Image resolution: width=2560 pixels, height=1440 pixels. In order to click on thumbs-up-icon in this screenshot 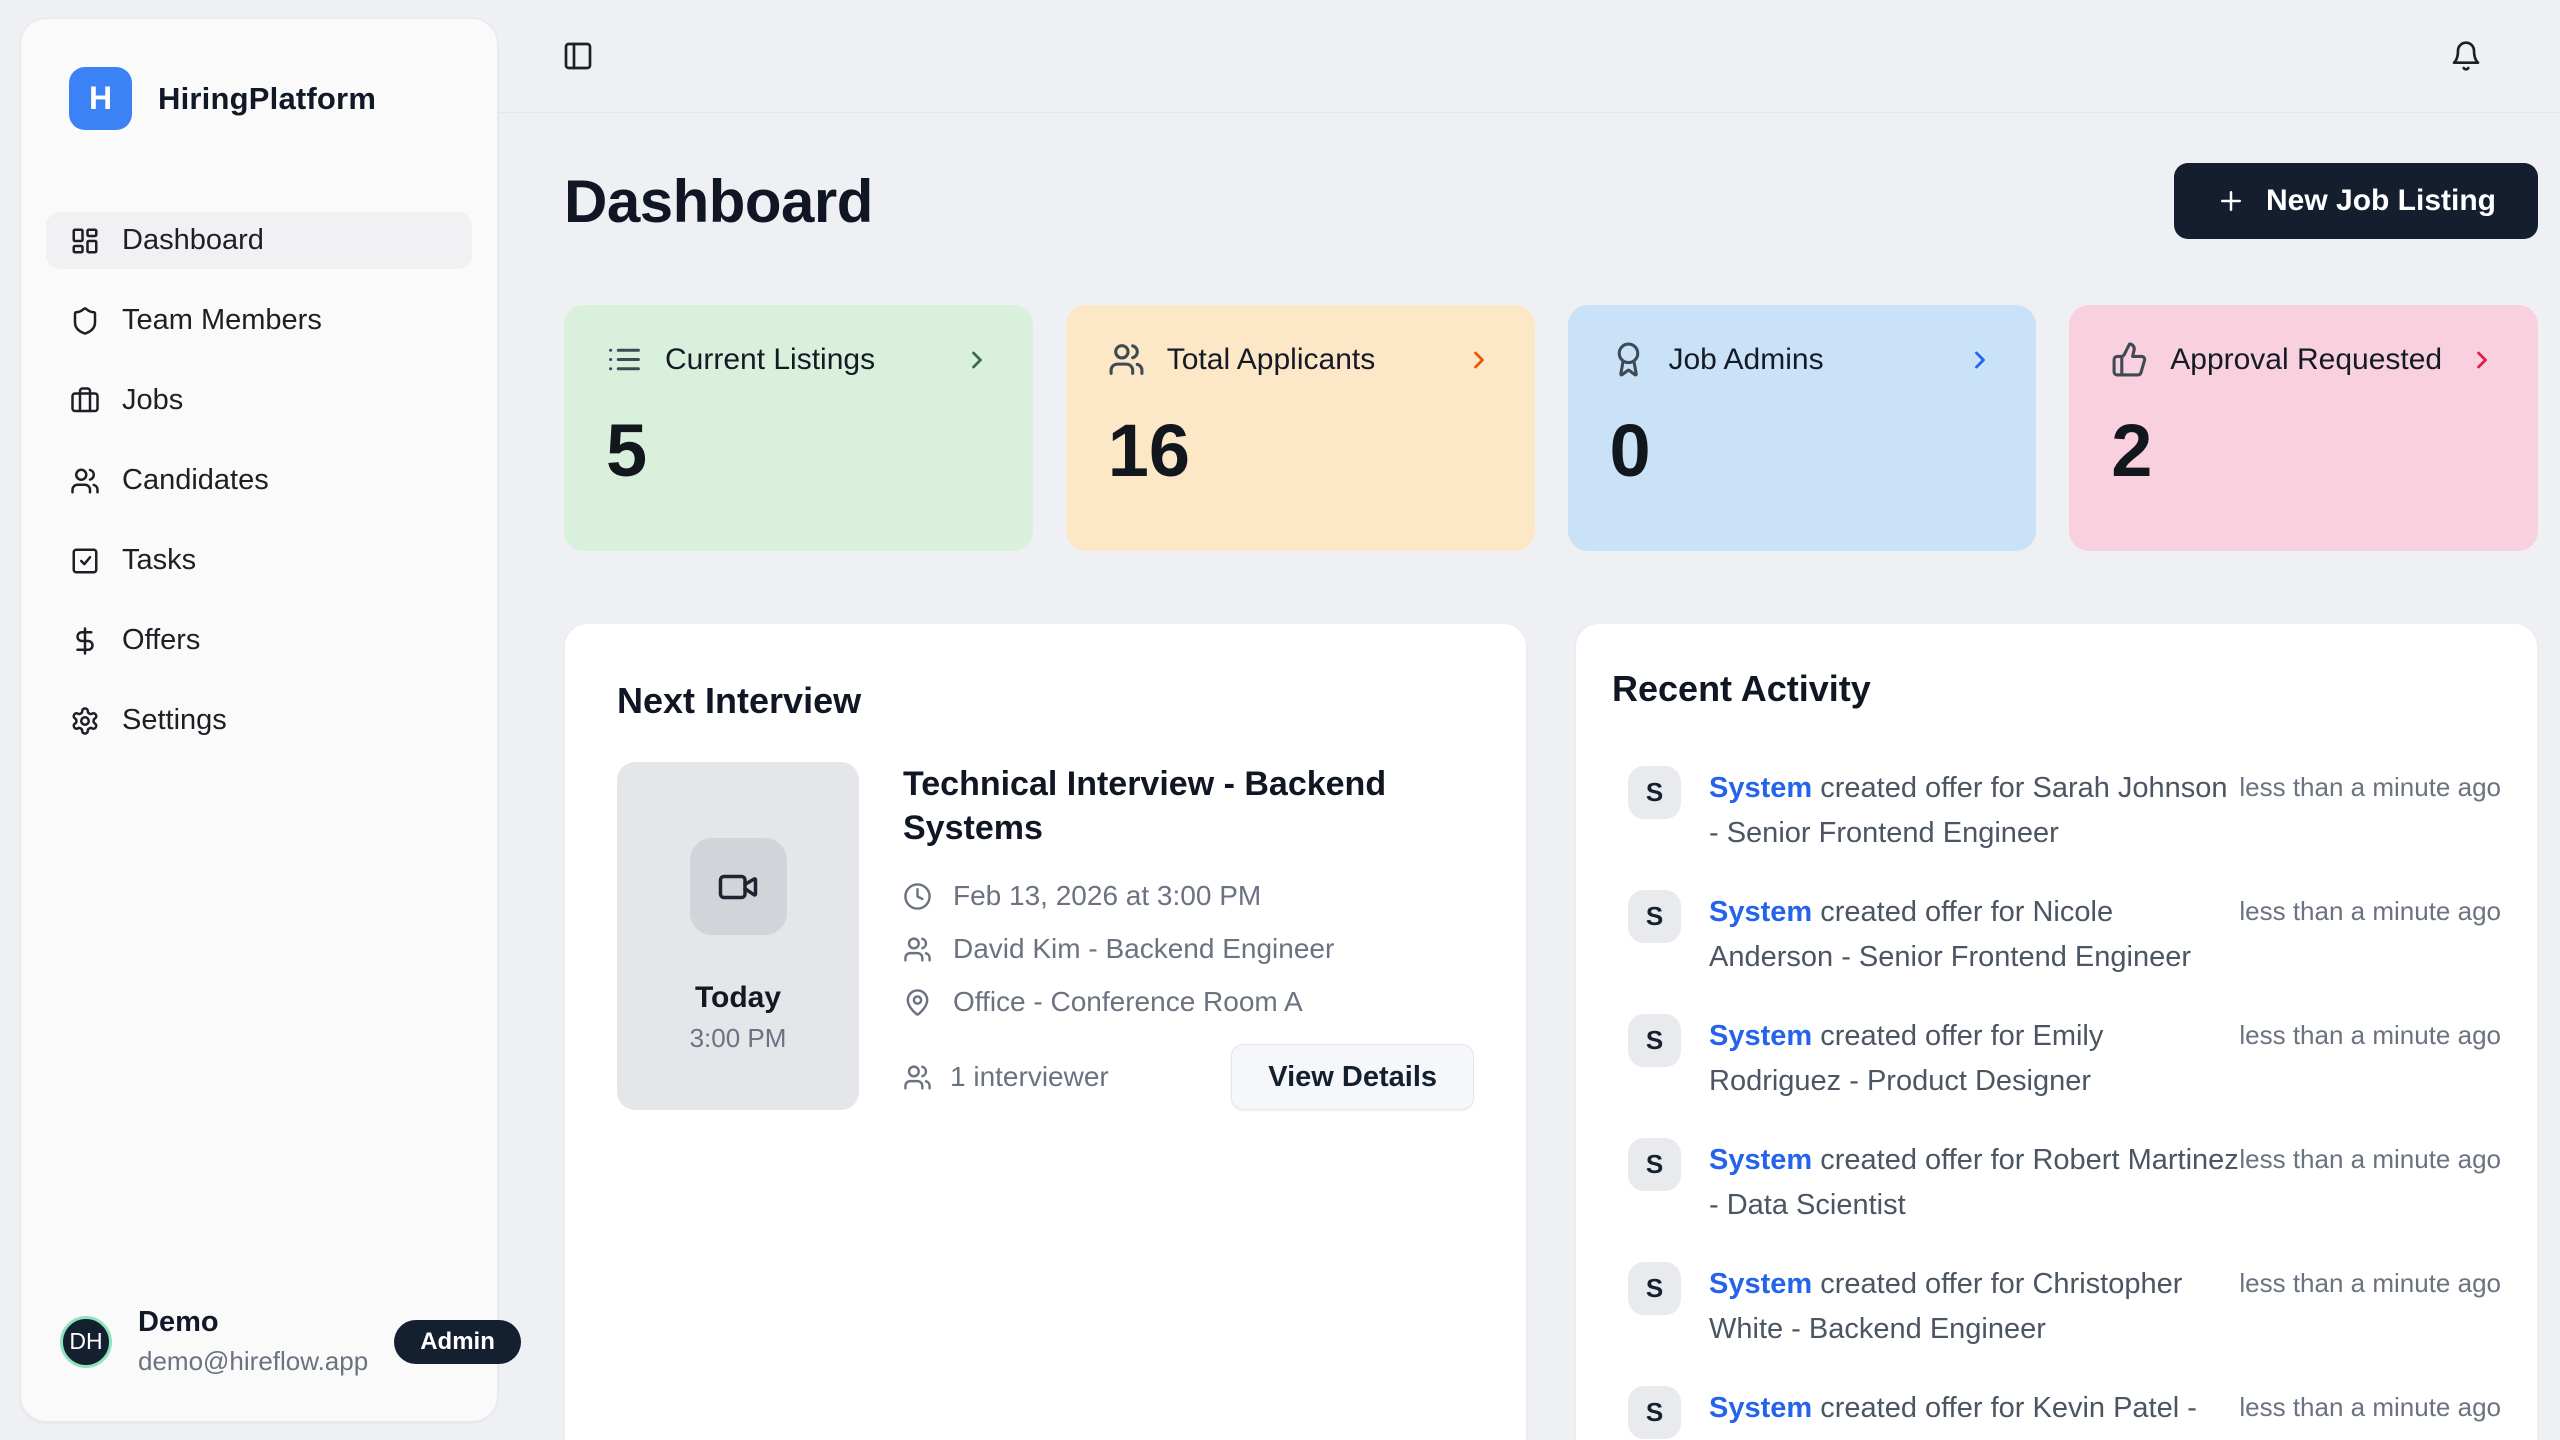, I will do `click(2129, 359)`.